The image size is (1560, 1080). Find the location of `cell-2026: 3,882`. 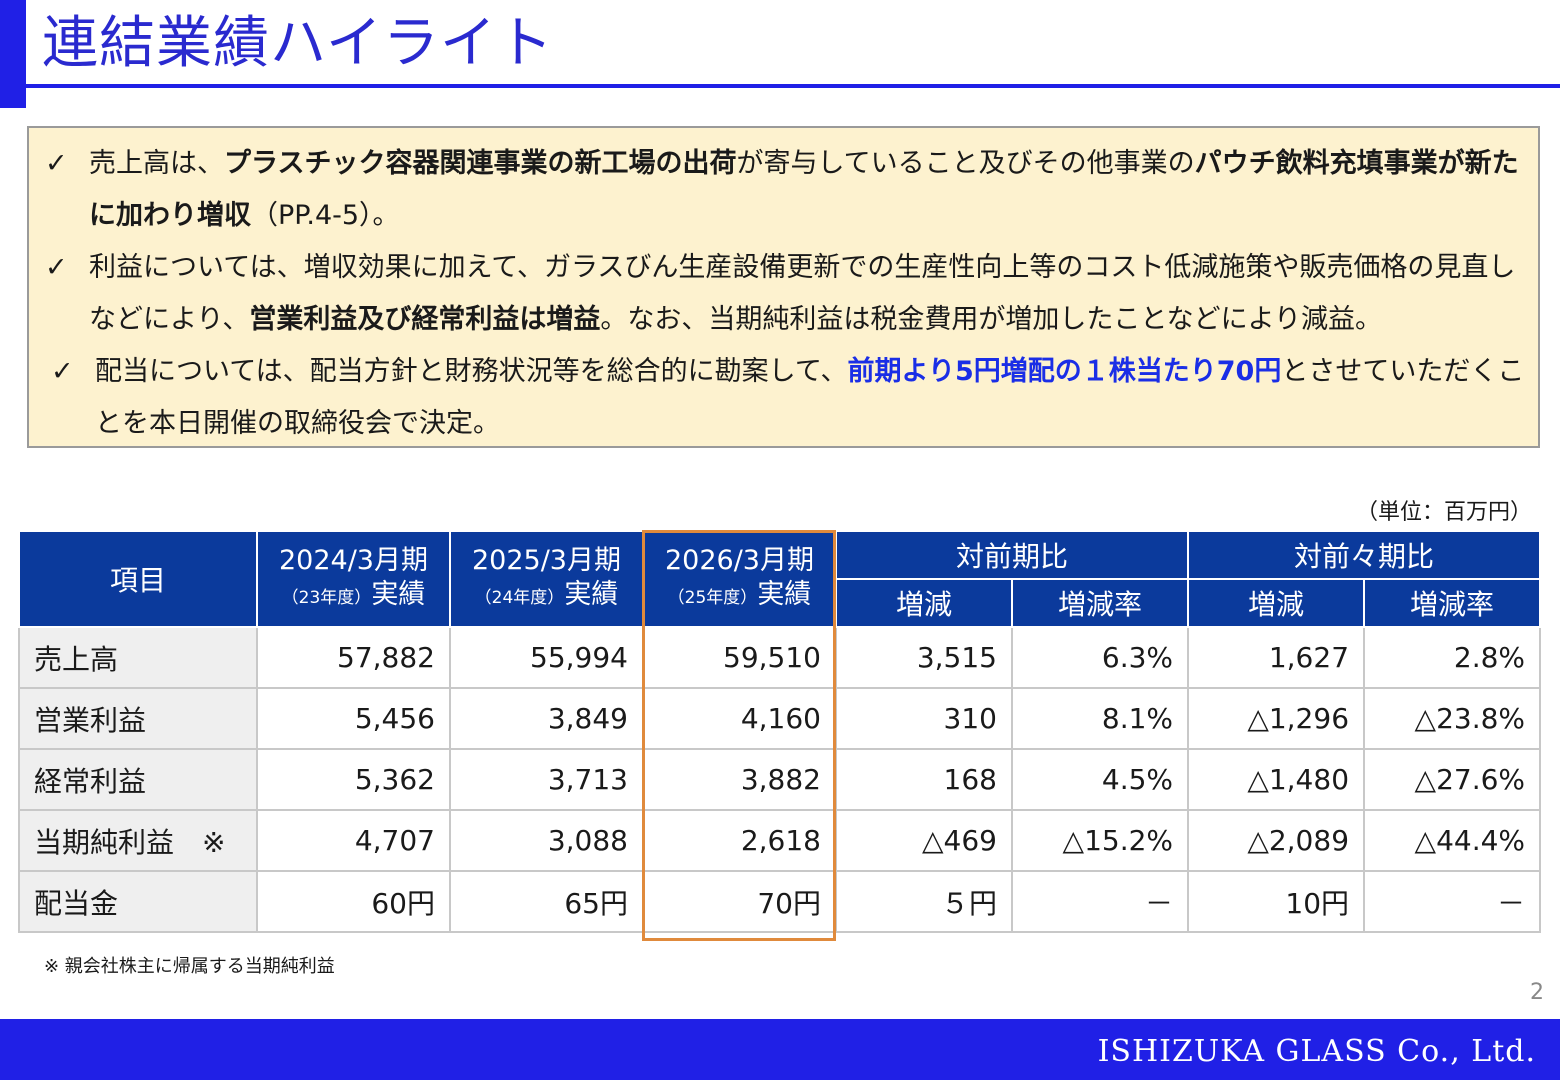

cell-2026: 3,882 is located at coordinates (739, 779).